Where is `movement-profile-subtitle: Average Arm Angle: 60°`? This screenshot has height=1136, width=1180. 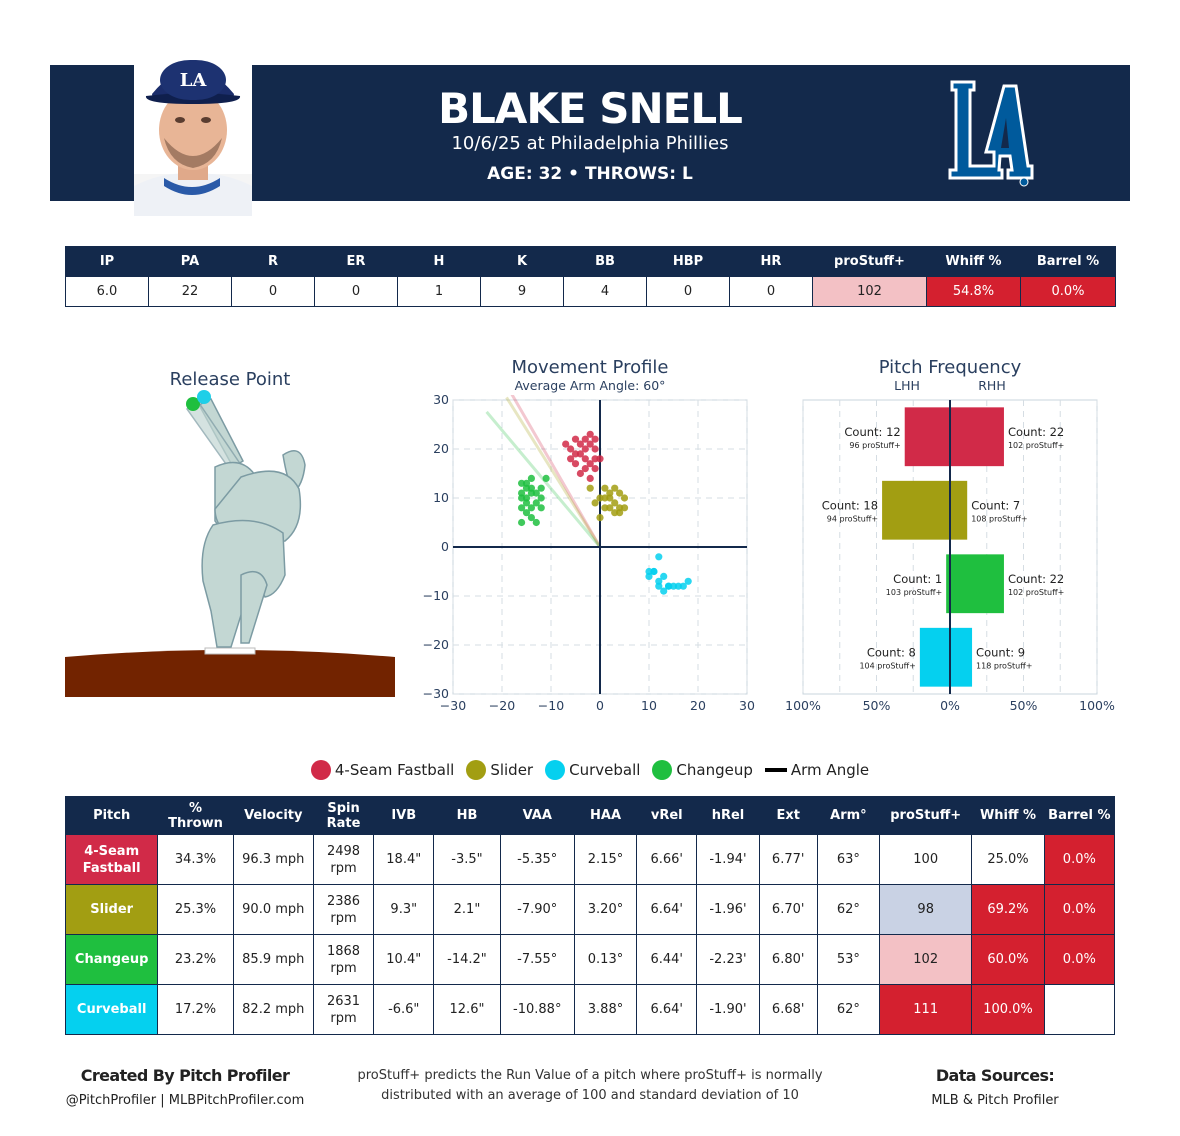 movement-profile-subtitle: Average Arm Angle: 60° is located at coordinates (590, 385).